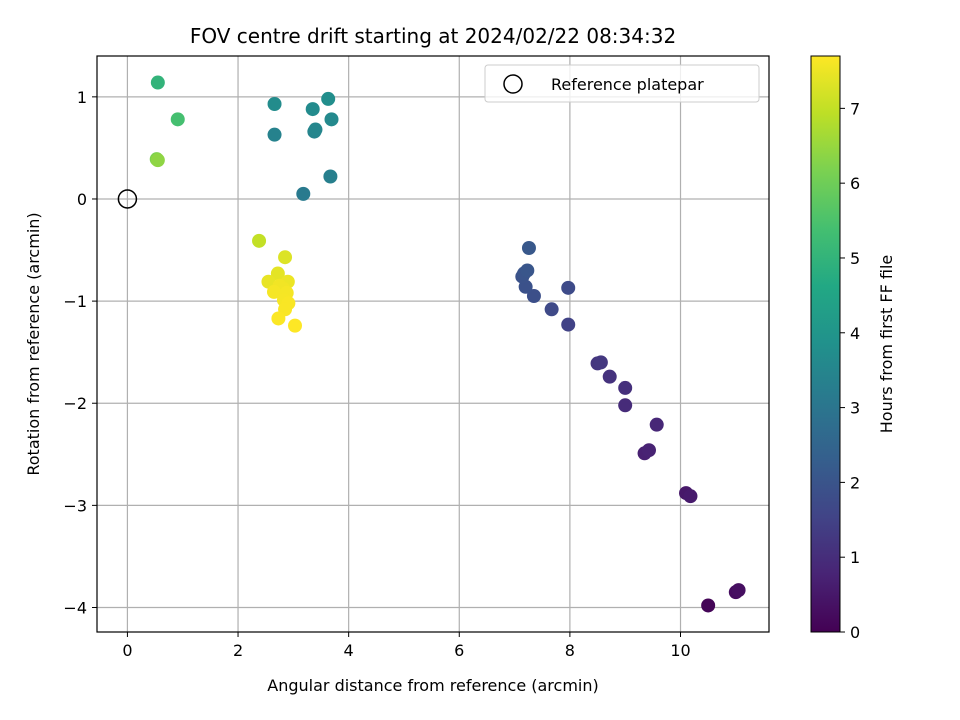 This screenshot has width=960, height=720. What do you see at coordinates (570, 650) in the screenshot?
I see `x-tick-label: 8` at bounding box center [570, 650].